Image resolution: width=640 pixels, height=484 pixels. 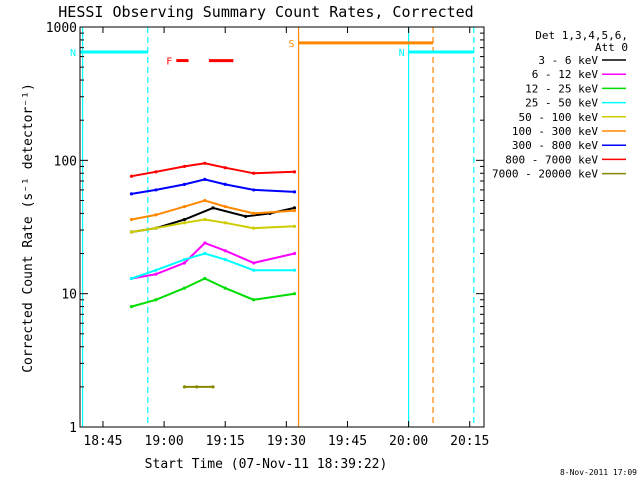 What do you see at coordinates (164, 441) in the screenshot?
I see `x-tick-label: 19:00` at bounding box center [164, 441].